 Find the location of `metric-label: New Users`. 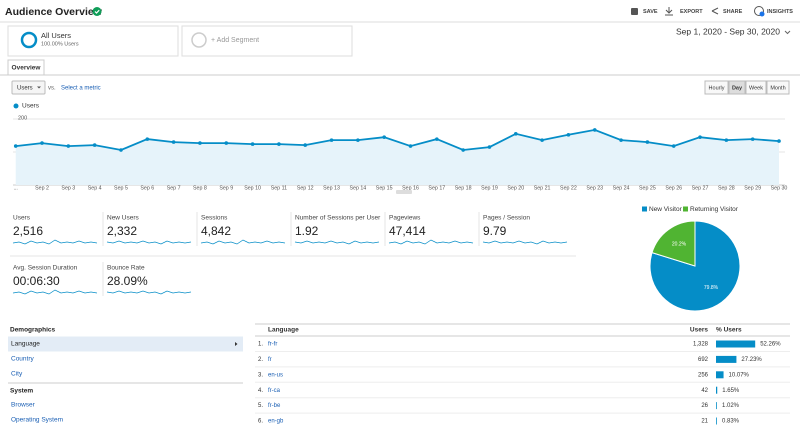

metric-label: New Users is located at coordinates (123, 218).